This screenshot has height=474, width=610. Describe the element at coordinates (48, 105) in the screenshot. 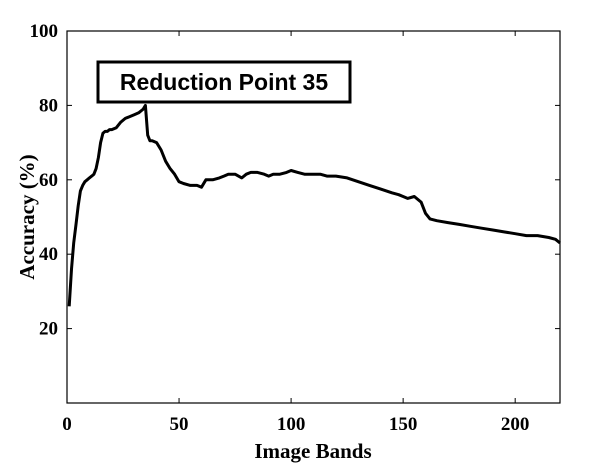

I see `y-tick-label: 80` at that location.